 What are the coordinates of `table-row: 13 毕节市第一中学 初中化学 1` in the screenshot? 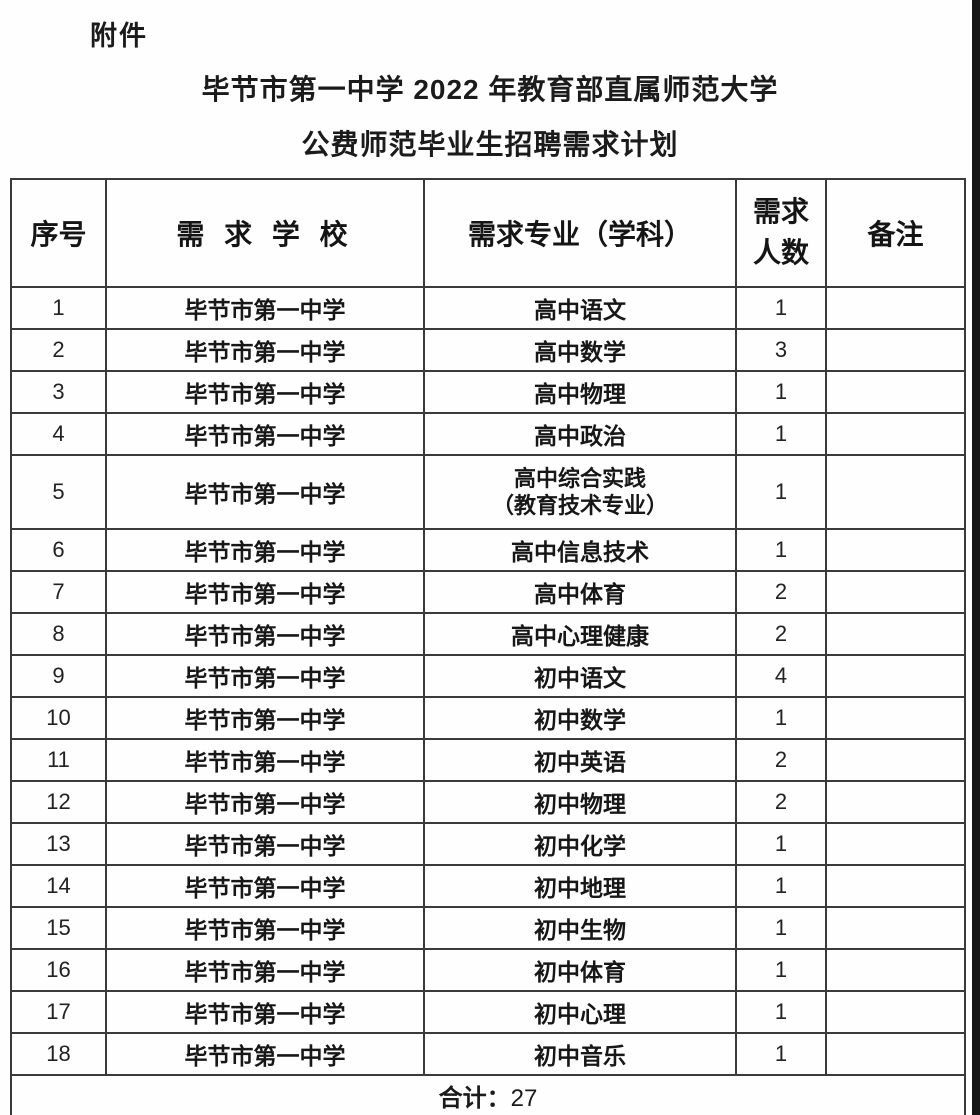 It's located at (488, 844).